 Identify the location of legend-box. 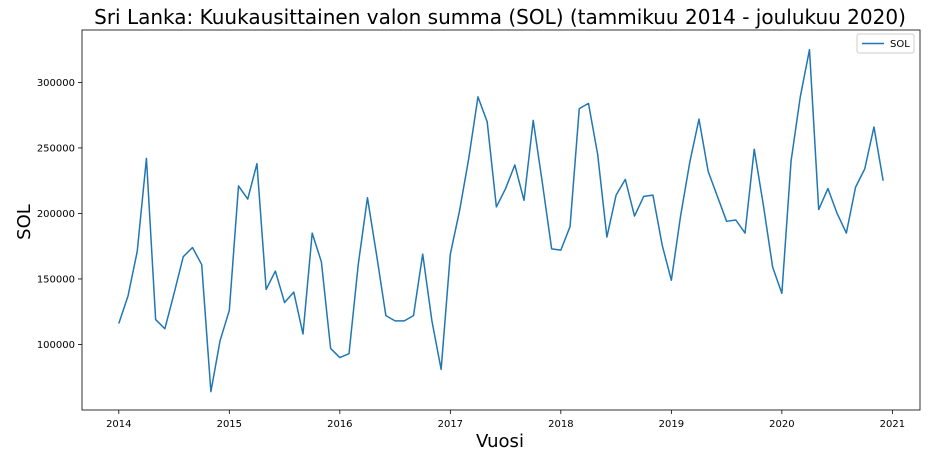
(885, 43).